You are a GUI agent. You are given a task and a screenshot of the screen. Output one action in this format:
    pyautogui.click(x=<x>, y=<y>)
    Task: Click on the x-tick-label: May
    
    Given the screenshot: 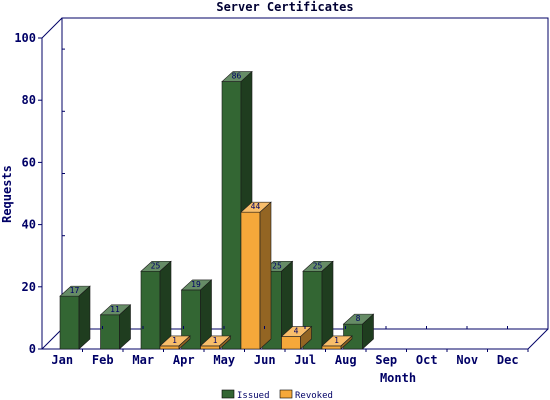 What is the action you would take?
    pyautogui.click(x=224, y=360)
    